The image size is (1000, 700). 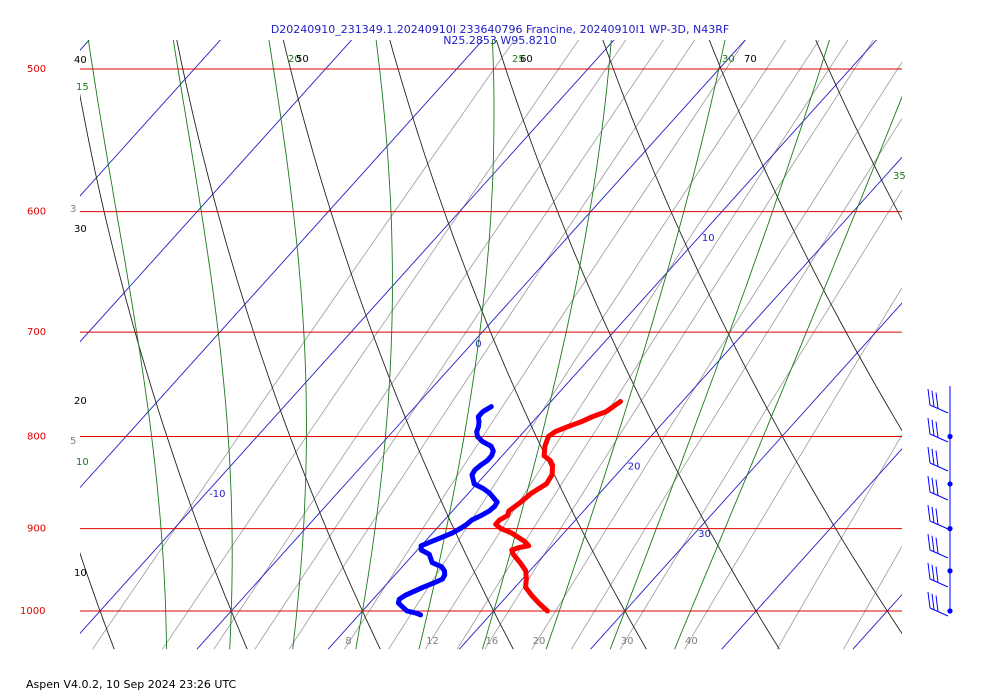 I want to click on moist-adiabat-label: 30, so click(x=728, y=59).